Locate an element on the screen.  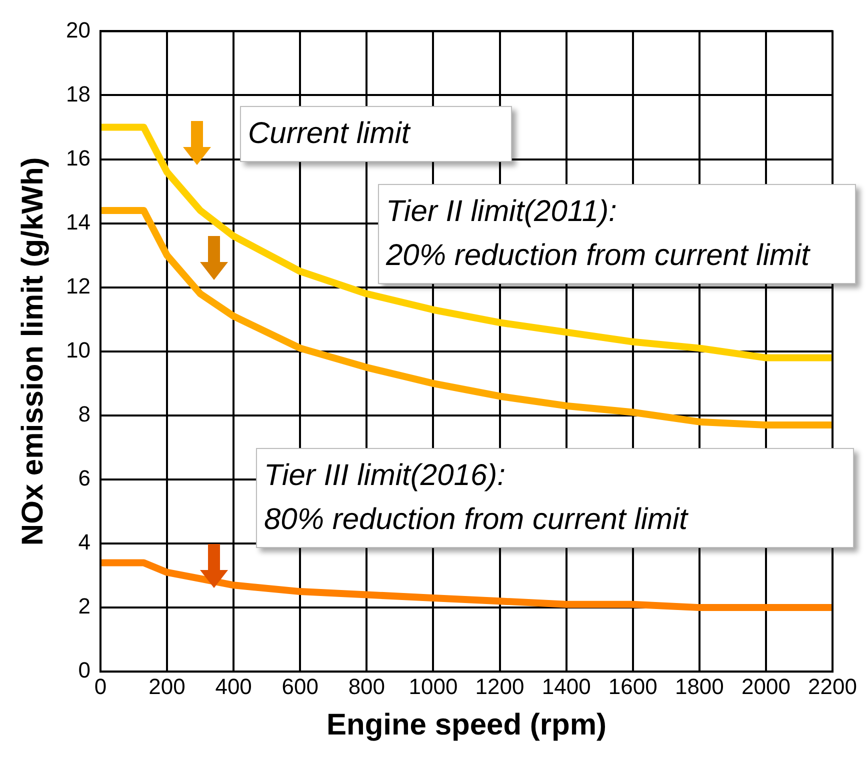
y-tick-label: 16 is located at coordinates (78, 157).